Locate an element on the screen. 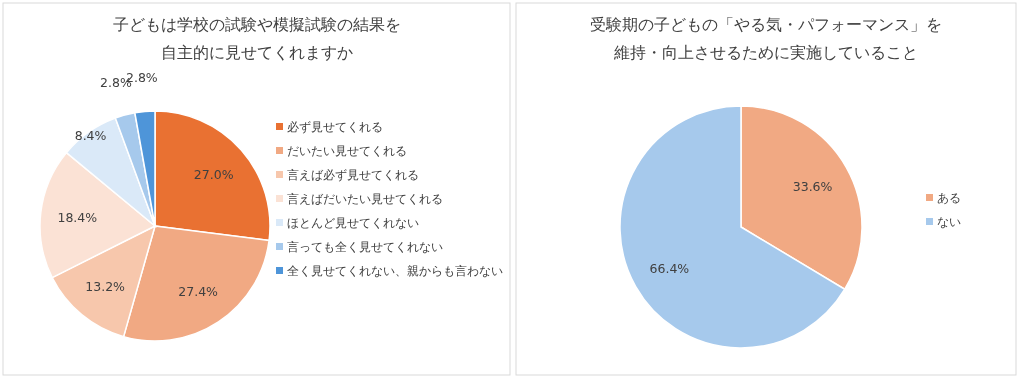 Image resolution: width=1020 pixels, height=379 pixels. data-label: 13.2% is located at coordinates (105, 287).